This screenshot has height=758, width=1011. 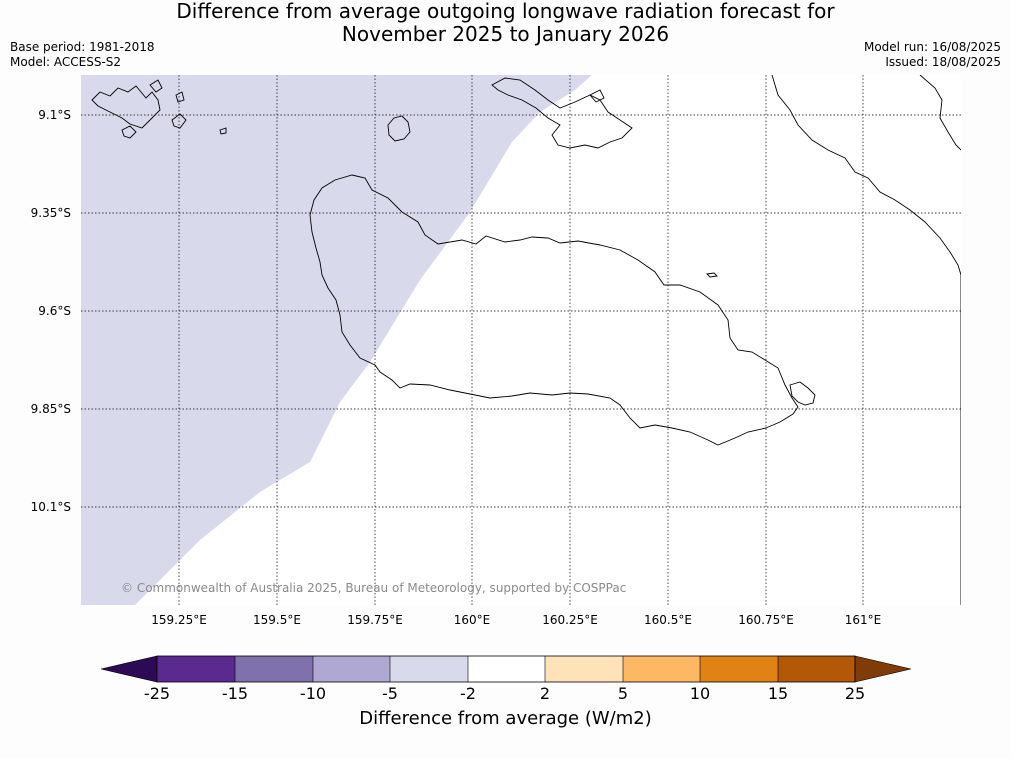 What do you see at coordinates (277, 620) in the screenshot?
I see `lon-label: 159.5°E` at bounding box center [277, 620].